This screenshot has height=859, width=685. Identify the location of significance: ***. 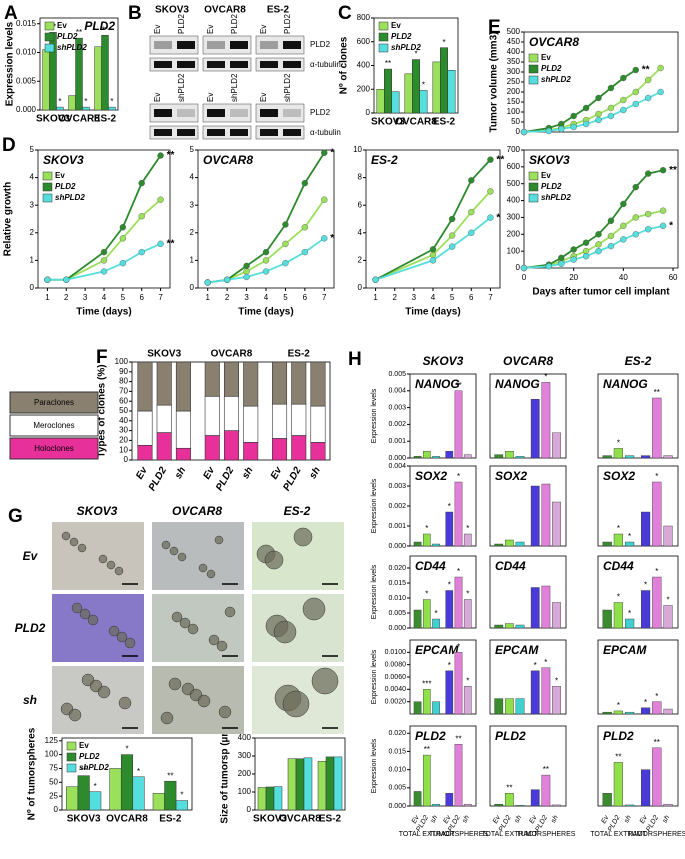
(426, 683).